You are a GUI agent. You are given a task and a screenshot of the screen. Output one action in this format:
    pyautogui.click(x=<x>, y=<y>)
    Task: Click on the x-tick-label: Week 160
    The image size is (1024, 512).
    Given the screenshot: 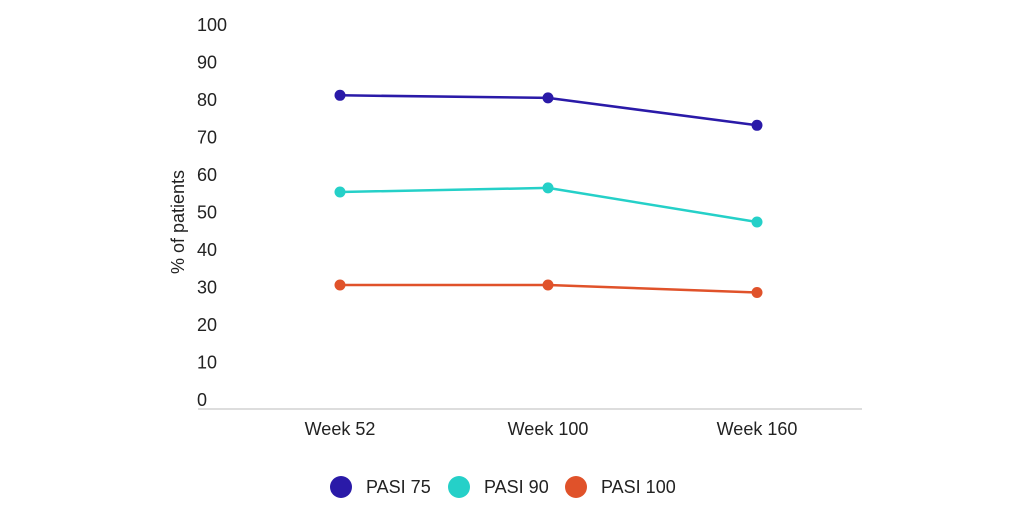 What is the action you would take?
    pyautogui.click(x=757, y=429)
    